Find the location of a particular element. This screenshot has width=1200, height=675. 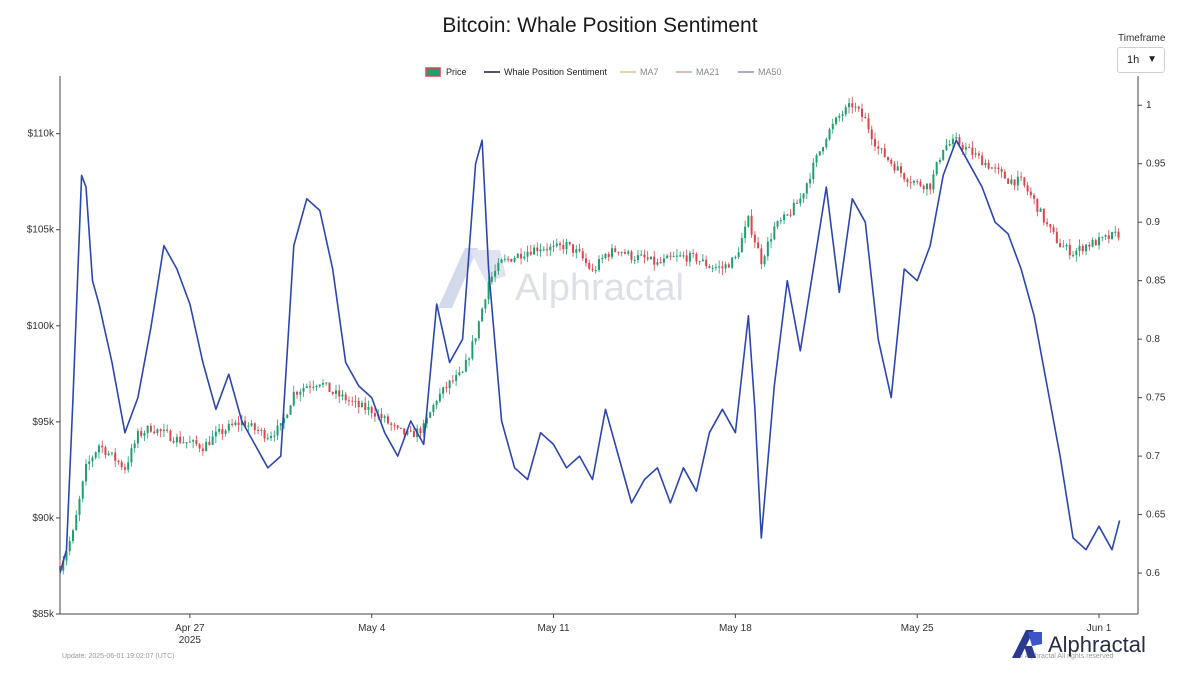

timeframe-select: 1h ▼ is located at coordinates (1141, 60).